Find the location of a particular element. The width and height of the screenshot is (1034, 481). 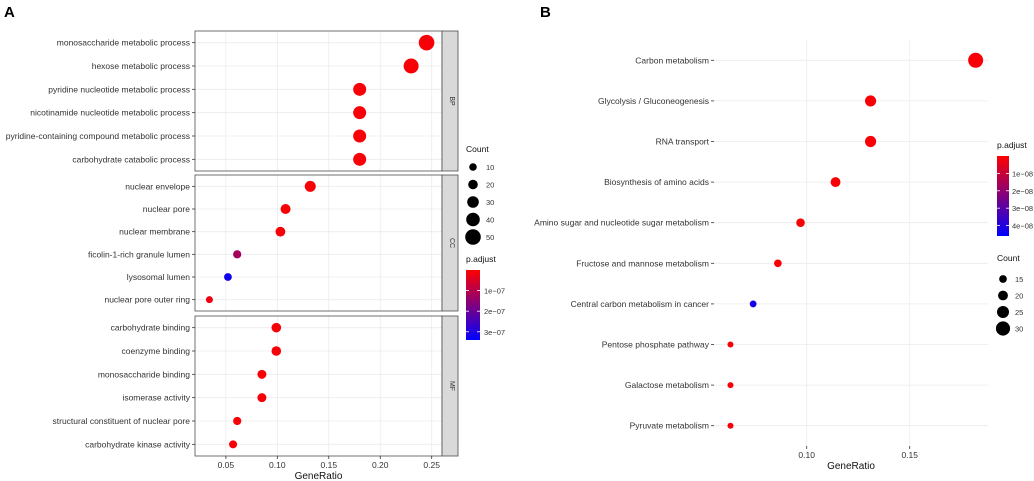

panel-a-term-label: monosaccharide metabolic process is located at coordinates (123, 43).